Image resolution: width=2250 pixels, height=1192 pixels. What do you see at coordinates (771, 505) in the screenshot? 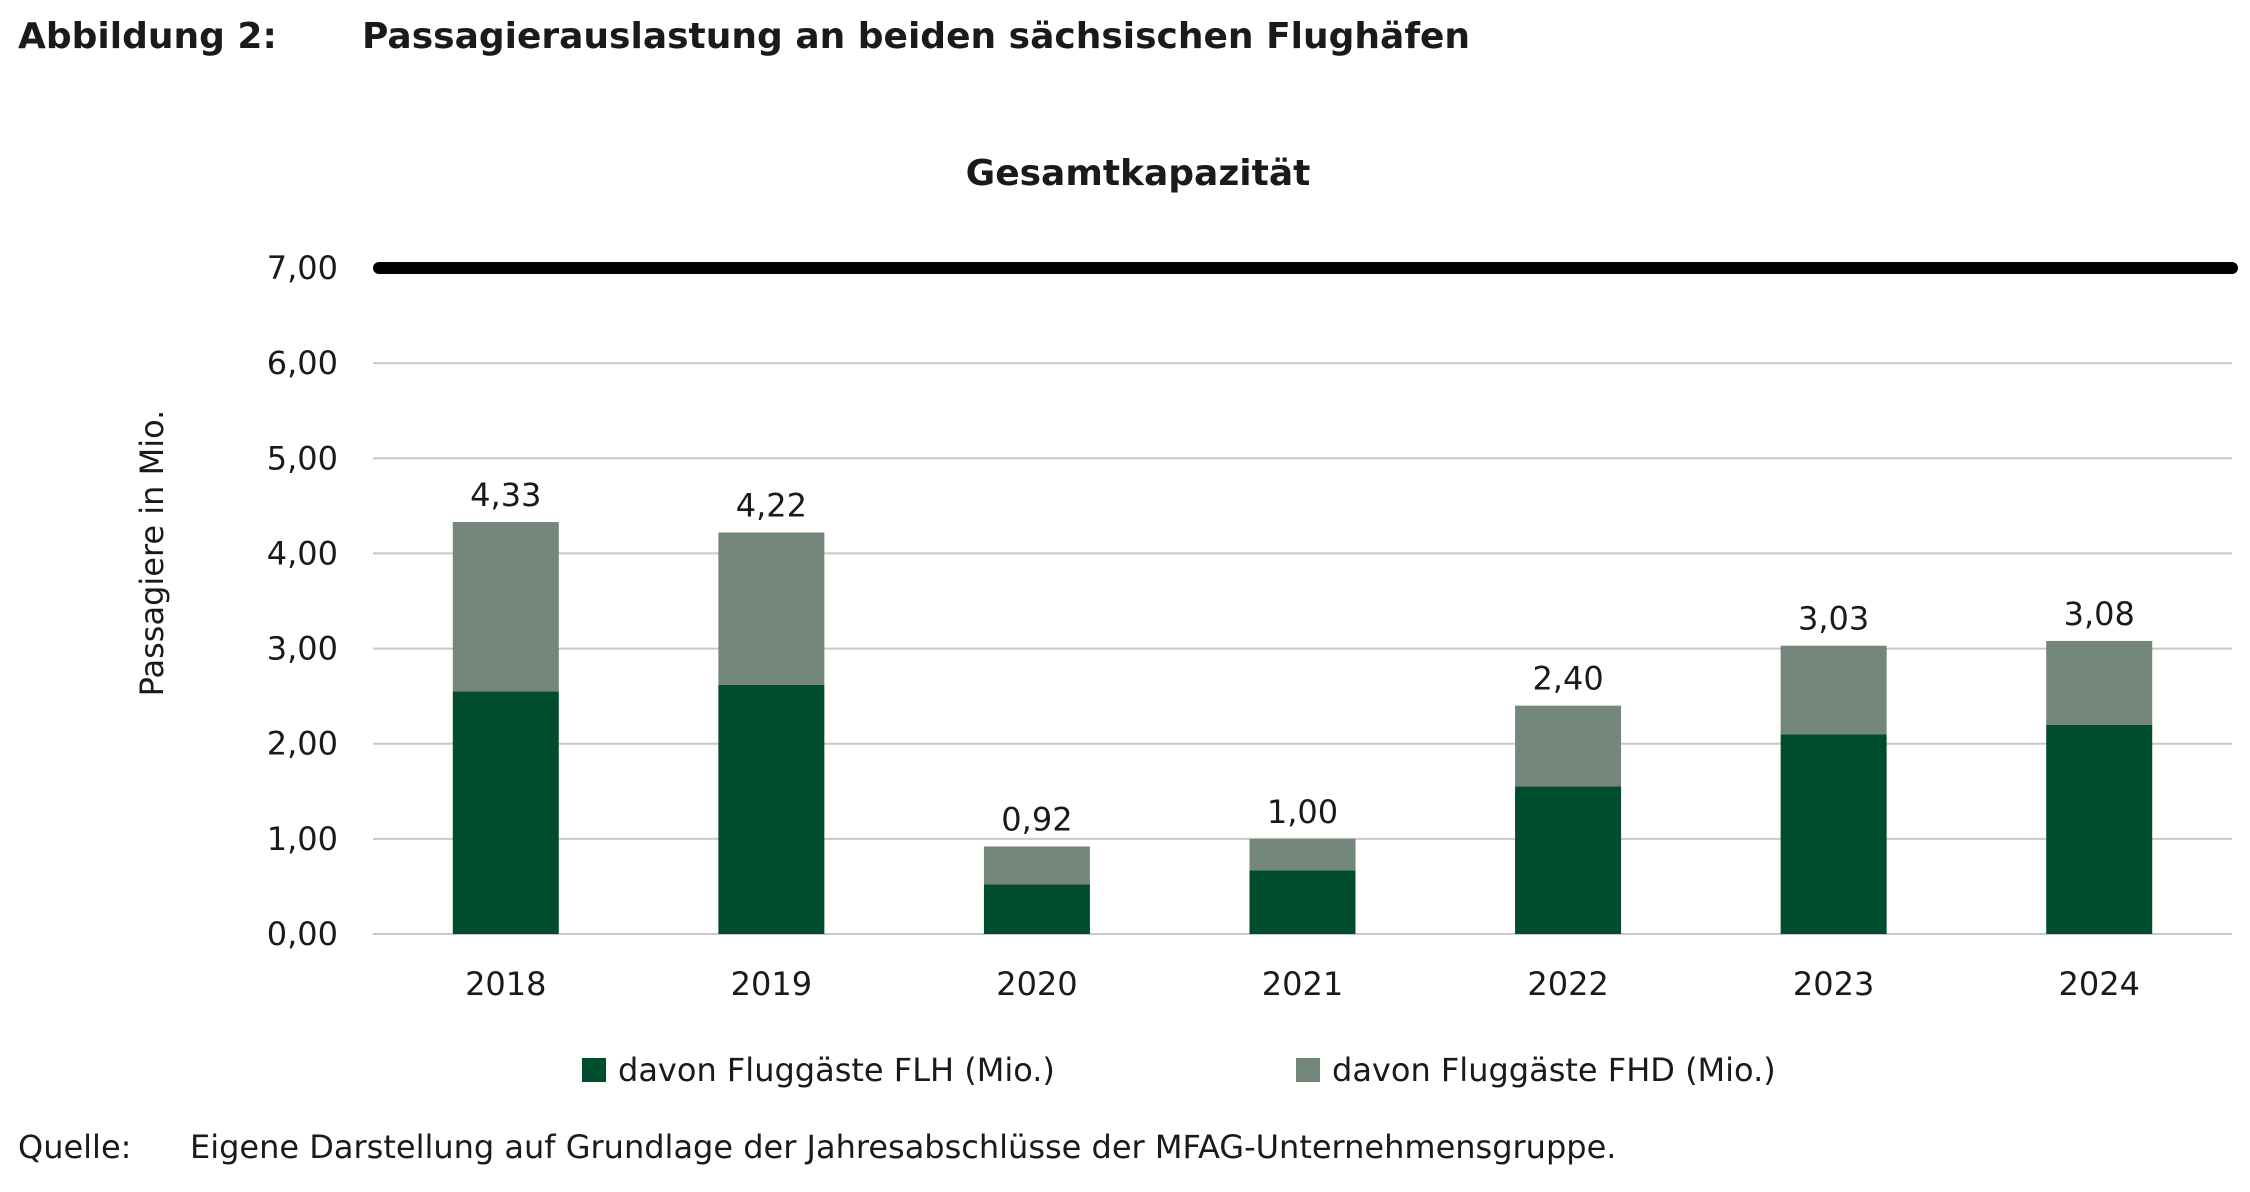
I see `total-data-label: 4,22` at bounding box center [771, 505].